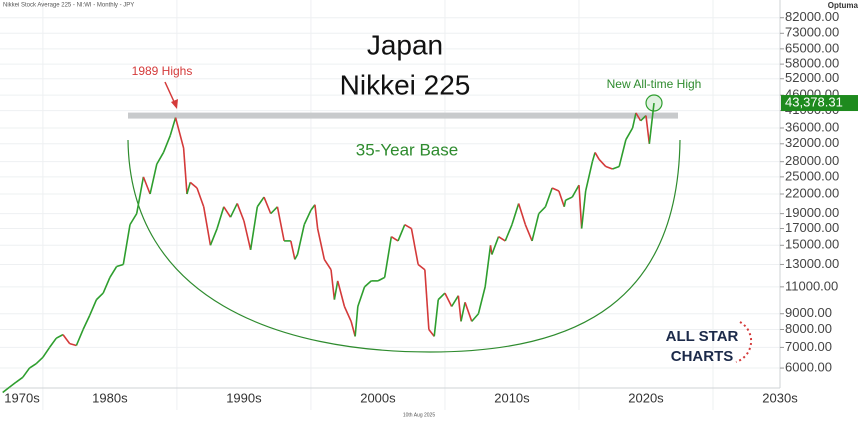 The image size is (860, 423). I want to click on brand: Optuma, so click(843, 5).